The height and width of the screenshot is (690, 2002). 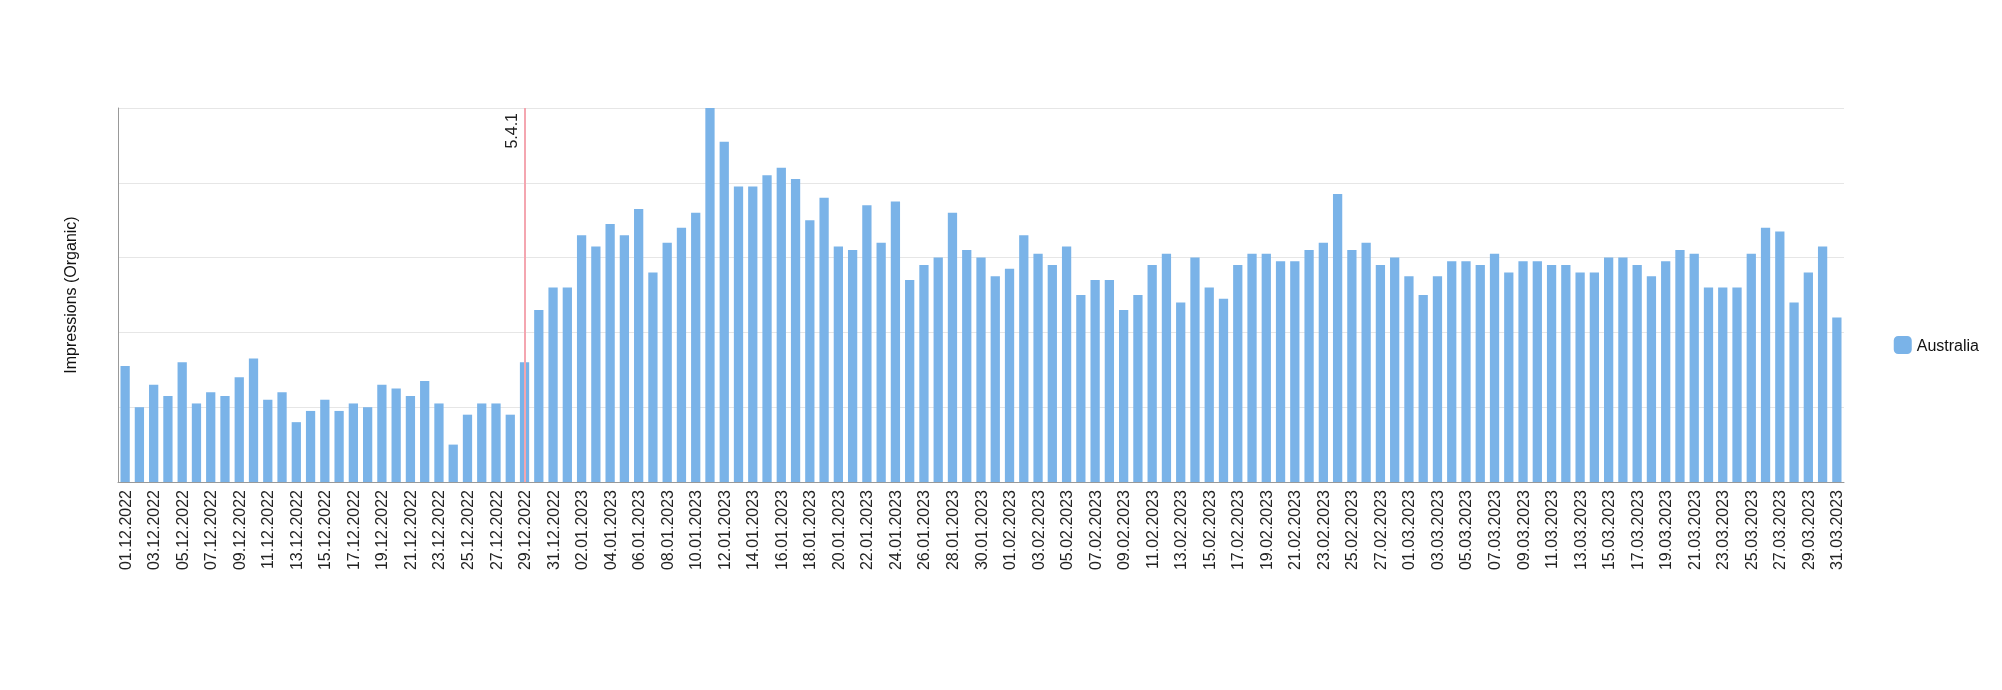 What do you see at coordinates (1352, 530) in the screenshot?
I see `x-tick-label: 25.02.2023` at bounding box center [1352, 530].